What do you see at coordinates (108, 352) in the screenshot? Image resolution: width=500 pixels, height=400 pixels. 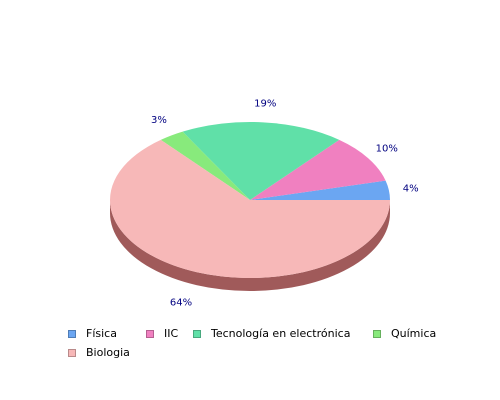 I see `legend-label-biologia: Biologia` at bounding box center [108, 352].